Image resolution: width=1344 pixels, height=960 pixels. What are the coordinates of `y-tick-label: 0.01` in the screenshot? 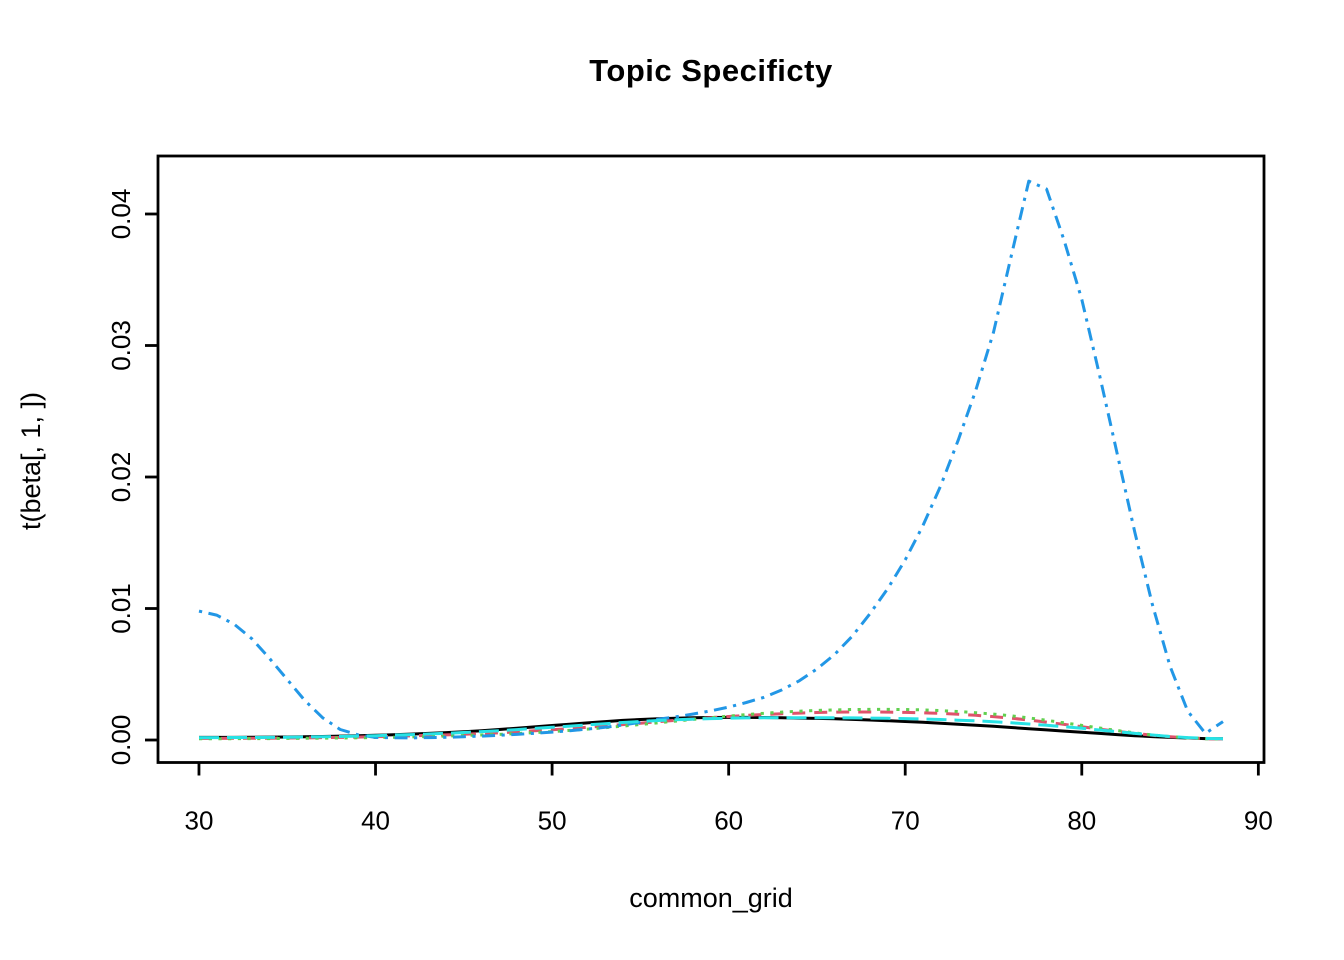 It's located at (121, 608).